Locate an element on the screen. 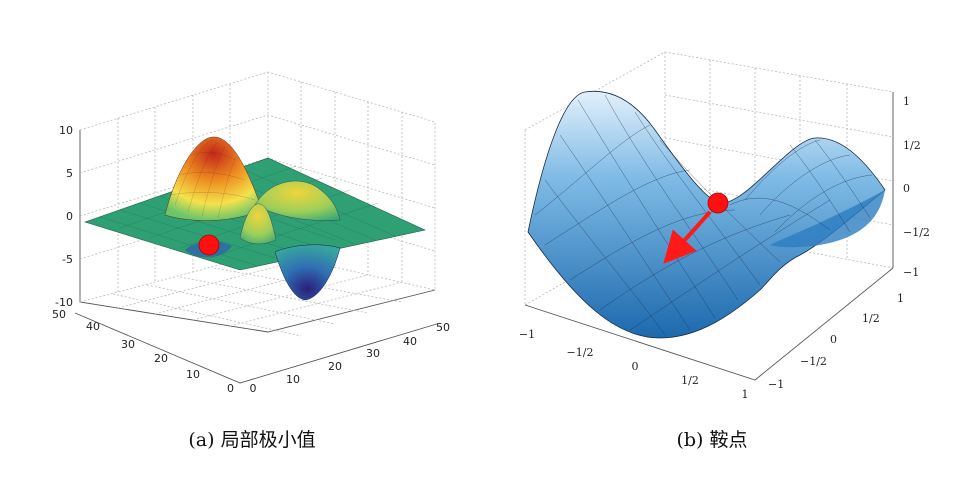  local-minimum-marker is located at coordinates (209, 245).